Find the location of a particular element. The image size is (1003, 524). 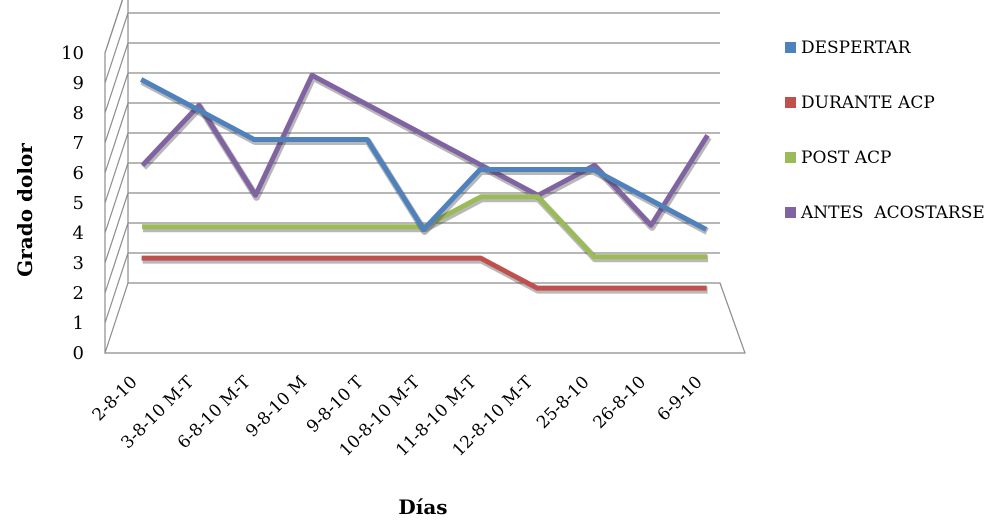

x-tick-label: 9-8-10 M is located at coordinates (276, 406).